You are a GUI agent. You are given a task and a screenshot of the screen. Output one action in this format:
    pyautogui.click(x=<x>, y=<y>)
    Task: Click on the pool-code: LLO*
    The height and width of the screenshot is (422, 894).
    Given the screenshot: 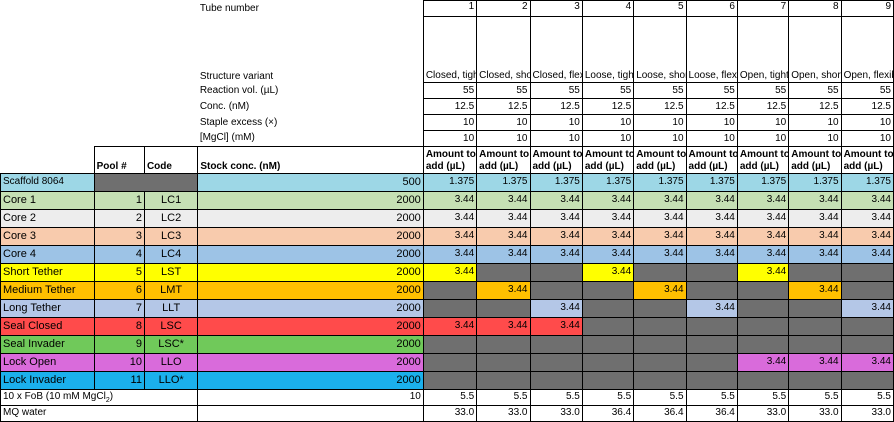 What is the action you would take?
    pyautogui.click(x=171, y=380)
    